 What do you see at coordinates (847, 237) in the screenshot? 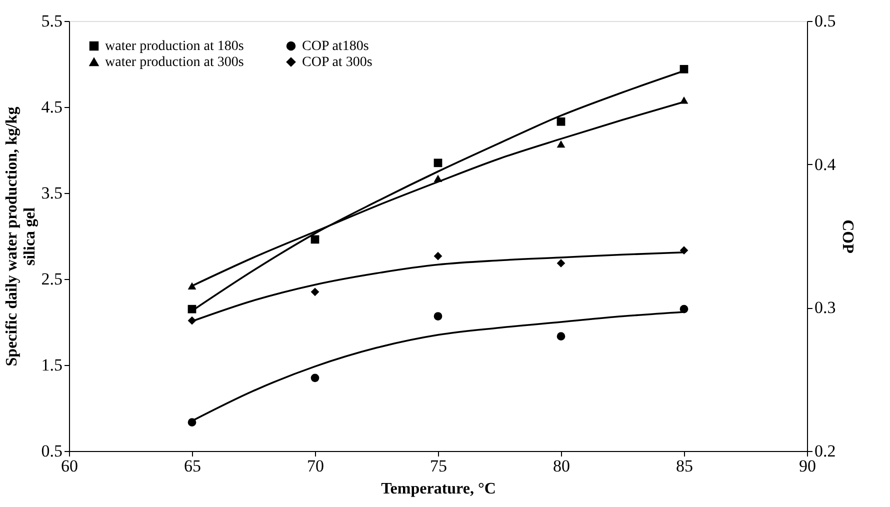
I see `y2-axis-title: COP` at bounding box center [847, 237].